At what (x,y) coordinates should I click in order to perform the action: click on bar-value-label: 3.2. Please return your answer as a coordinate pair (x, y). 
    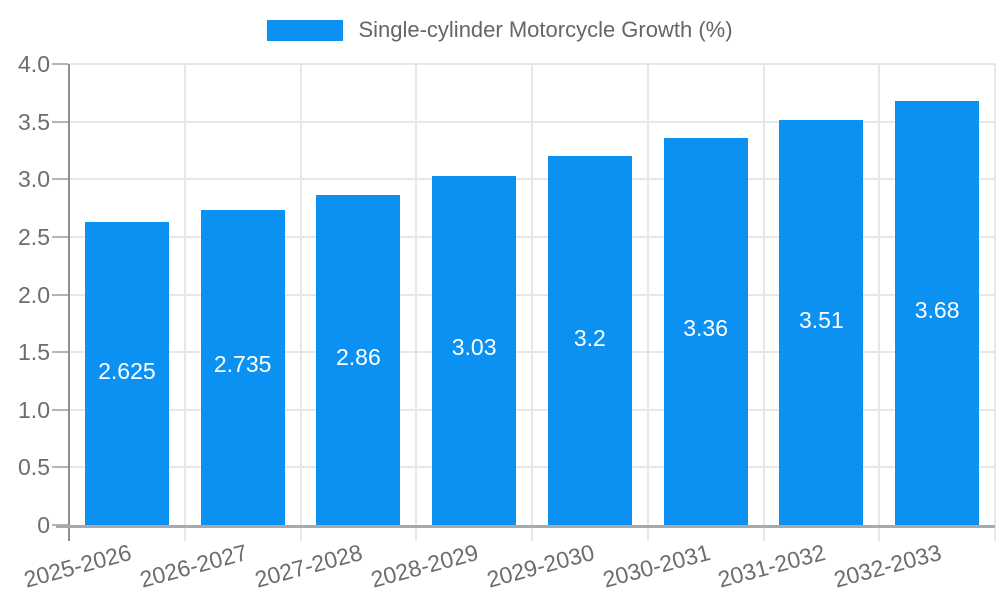
    Looking at the image, I should click on (589, 337).